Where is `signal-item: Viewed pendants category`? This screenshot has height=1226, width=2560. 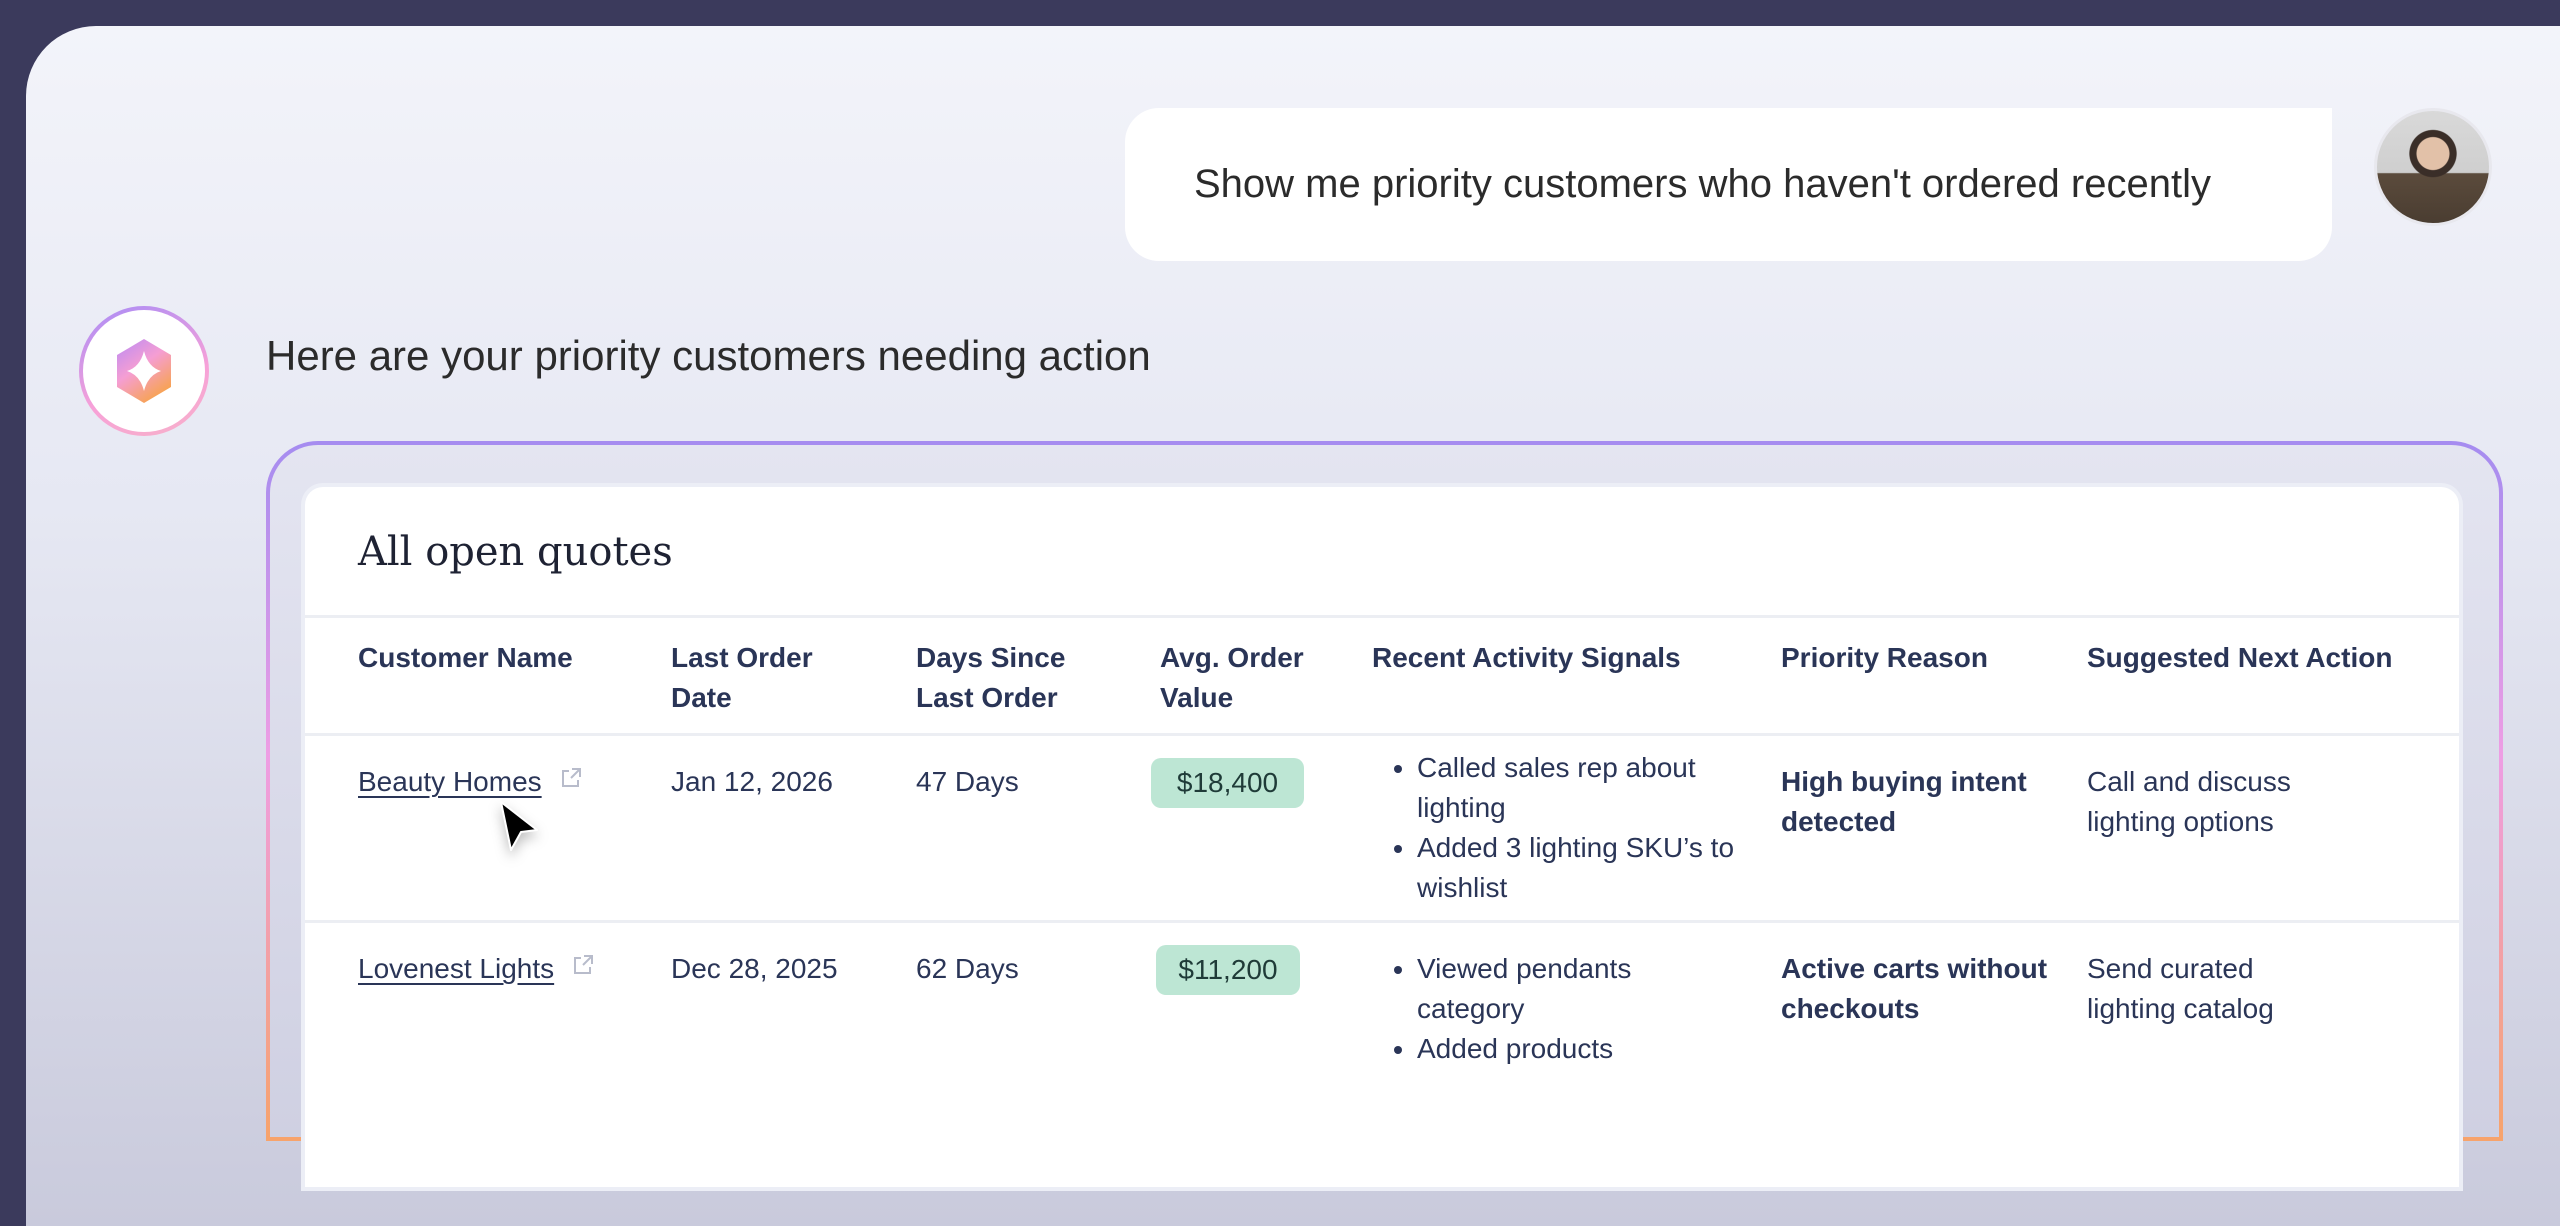
signal-item: Viewed pendants category is located at coordinates (1554, 989).